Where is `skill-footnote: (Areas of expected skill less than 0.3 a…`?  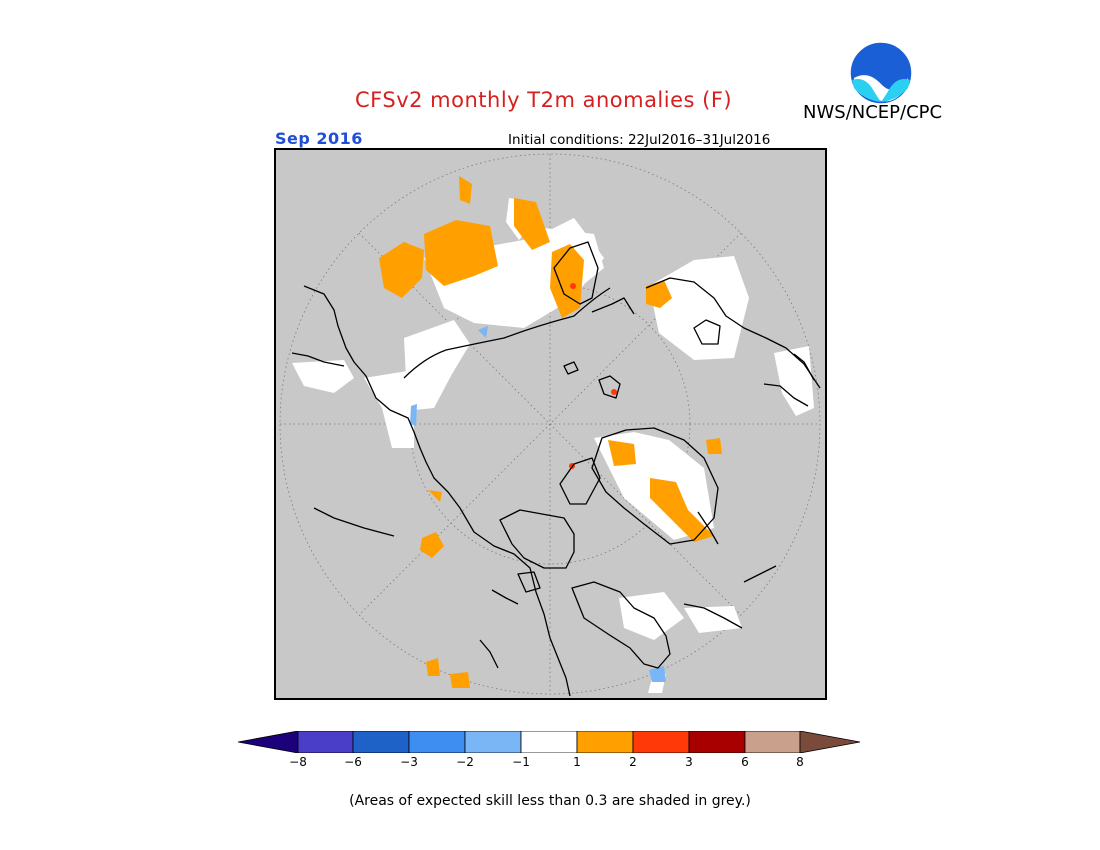
skill-footnote: (Areas of expected skill less than 0.3 a… is located at coordinates (550, 801).